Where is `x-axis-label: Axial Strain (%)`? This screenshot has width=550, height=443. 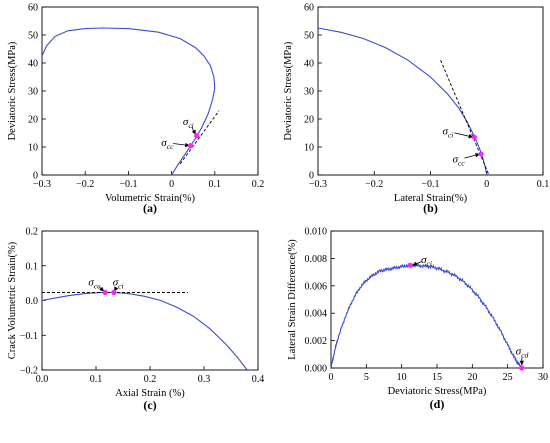 x-axis-label: Axial Strain (%) is located at coordinates (150, 393).